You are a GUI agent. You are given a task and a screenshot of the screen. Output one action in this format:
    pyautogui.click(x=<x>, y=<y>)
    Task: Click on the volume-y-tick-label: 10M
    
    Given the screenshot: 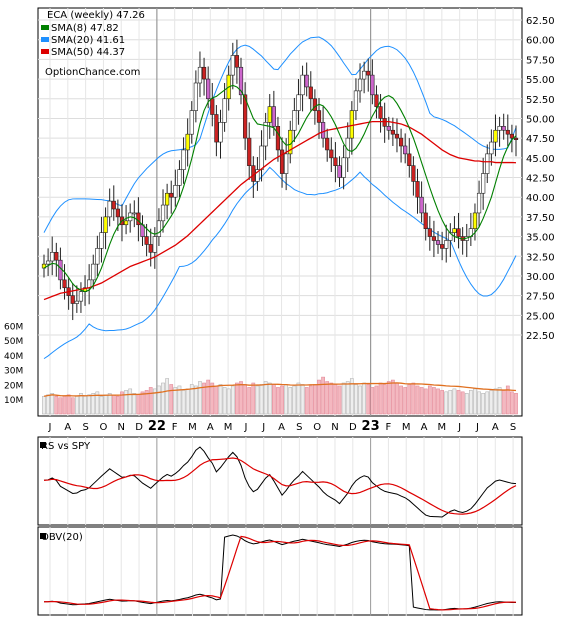 What is the action you would take?
    pyautogui.click(x=13, y=401)
    